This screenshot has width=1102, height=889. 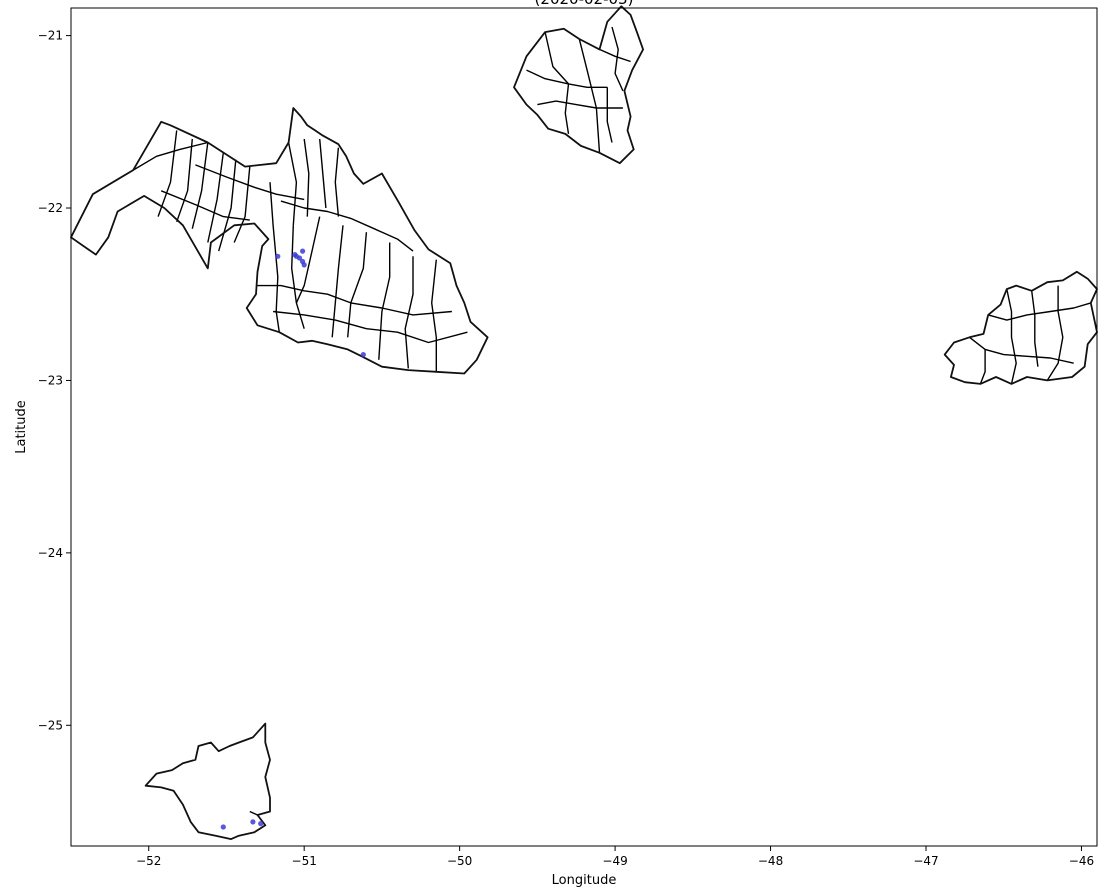 I want to click on x-tick-label: −47, so click(x=925, y=861).